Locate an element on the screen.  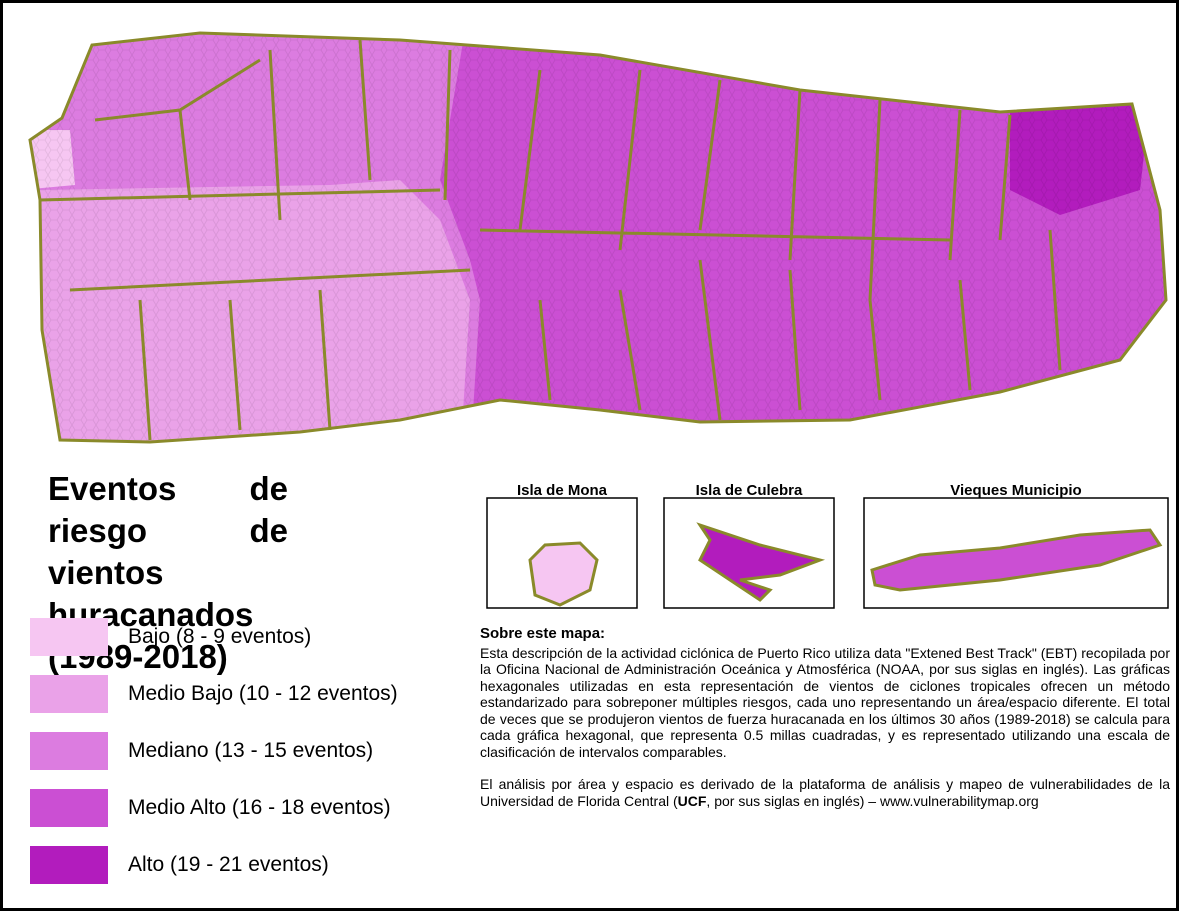
legend-label: Bajo (8 - 9 eventos) is located at coordinates (220, 636).